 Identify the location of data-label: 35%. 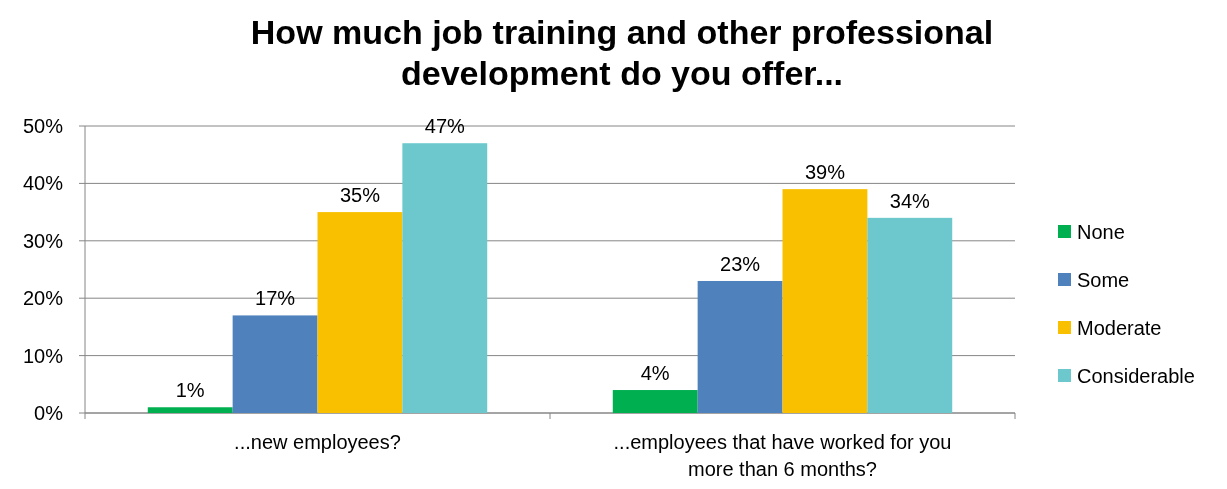
(360, 195).